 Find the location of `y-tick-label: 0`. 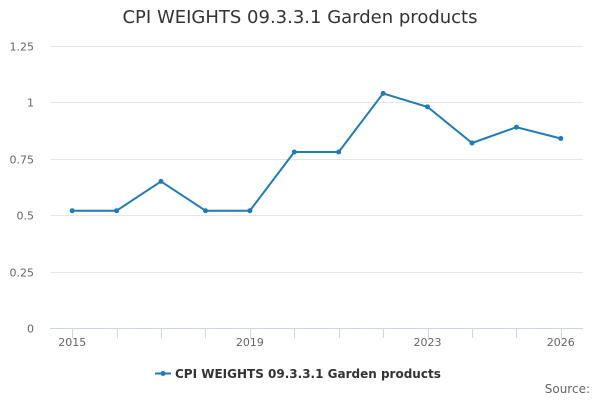

y-tick-label: 0 is located at coordinates (30, 329).